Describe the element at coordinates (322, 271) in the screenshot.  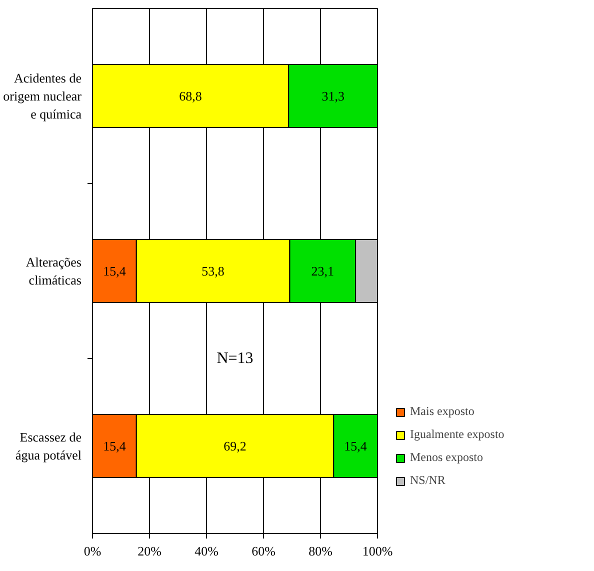
I see `data-label: 23,1` at that location.